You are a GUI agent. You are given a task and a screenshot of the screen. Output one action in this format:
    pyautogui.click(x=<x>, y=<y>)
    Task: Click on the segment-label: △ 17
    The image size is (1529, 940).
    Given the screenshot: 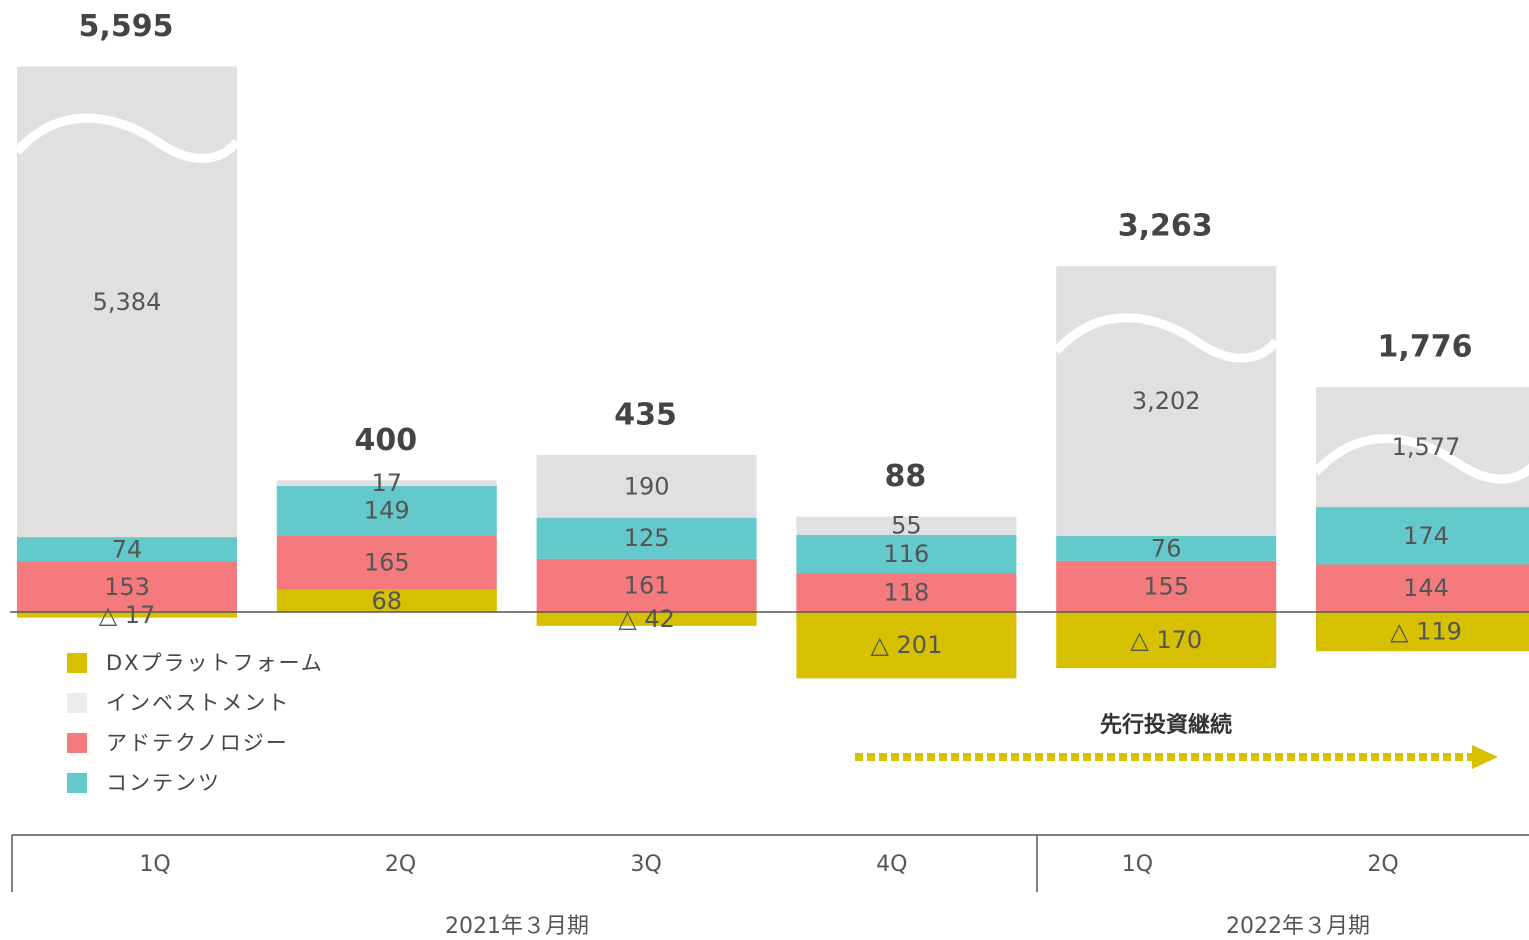 What is the action you would take?
    pyautogui.click(x=127, y=615)
    